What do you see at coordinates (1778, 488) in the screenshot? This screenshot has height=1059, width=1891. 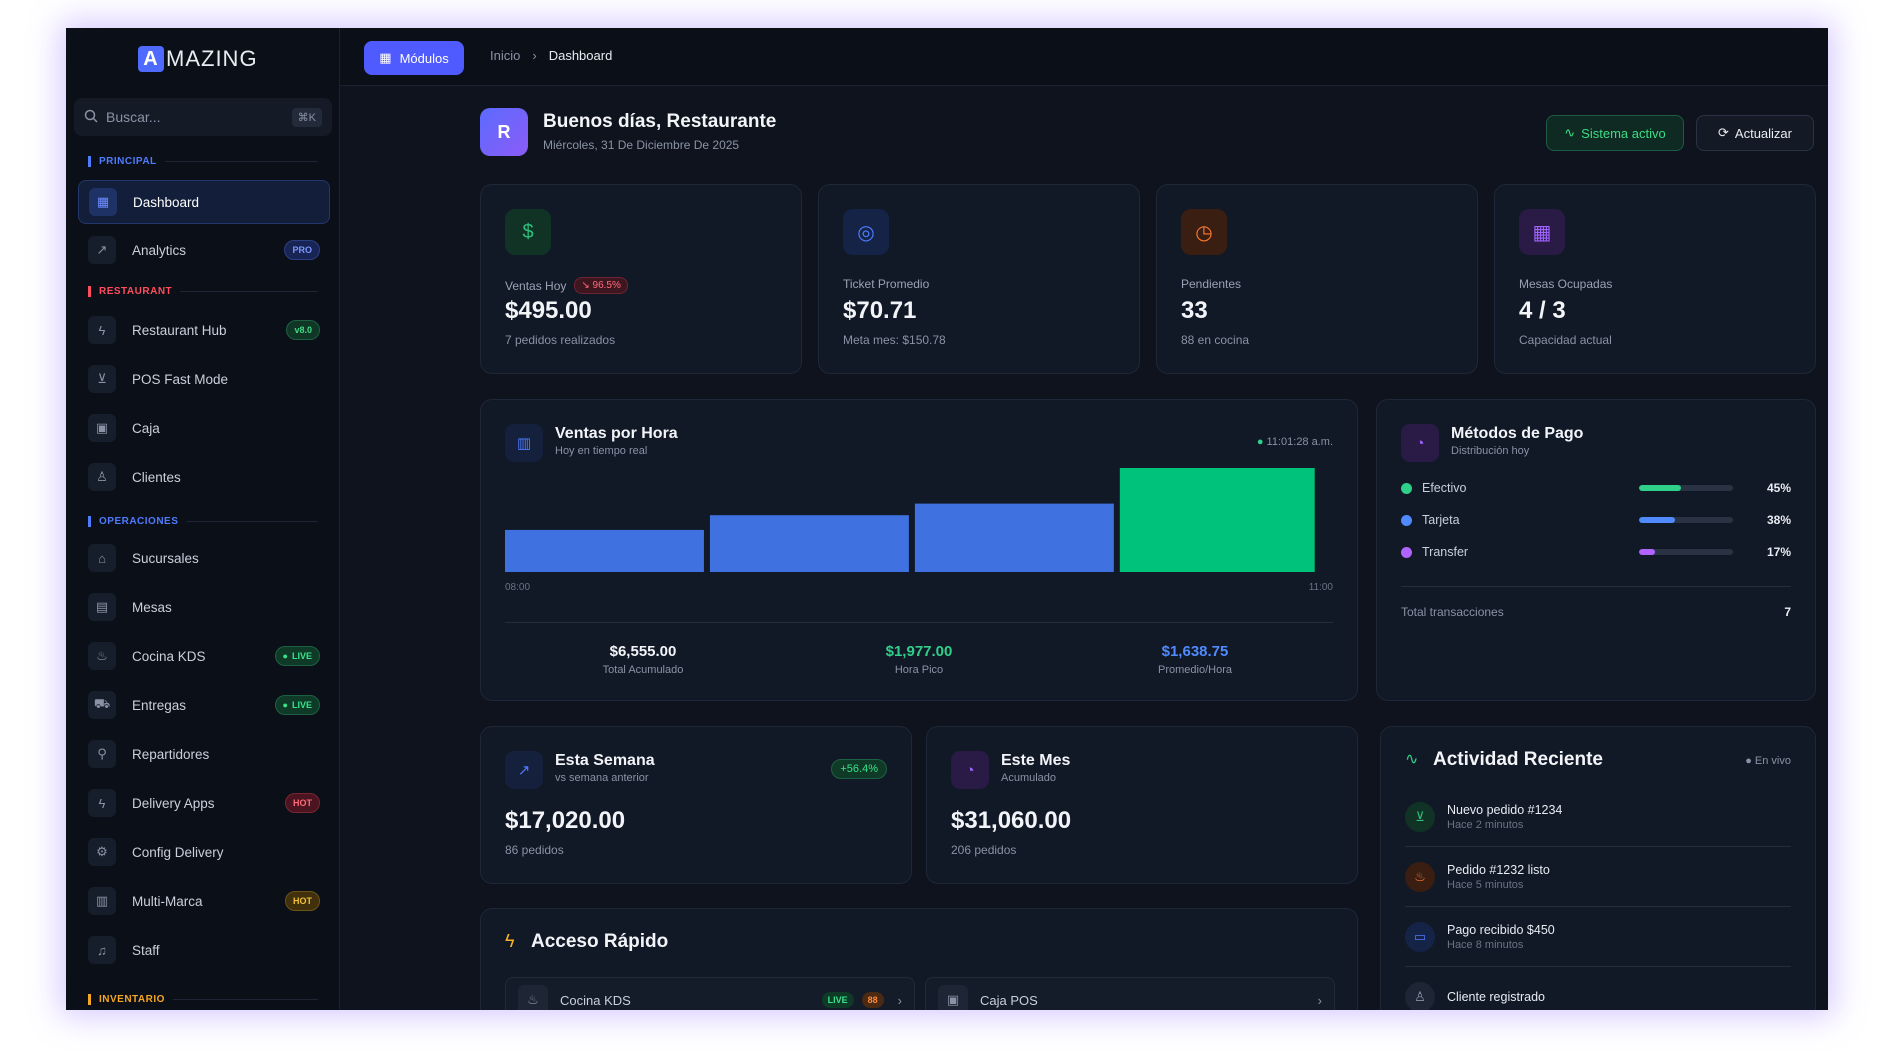 I see `payment-pct: 45%` at bounding box center [1778, 488].